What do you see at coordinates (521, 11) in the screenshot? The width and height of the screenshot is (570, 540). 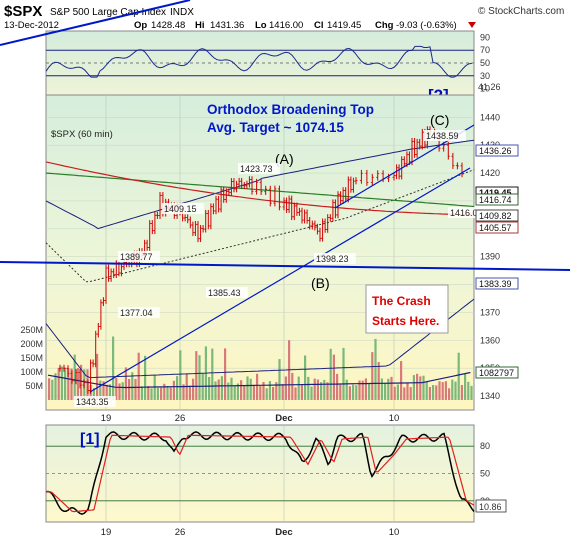 I see `source-credit: © StockCharts.com` at bounding box center [521, 11].